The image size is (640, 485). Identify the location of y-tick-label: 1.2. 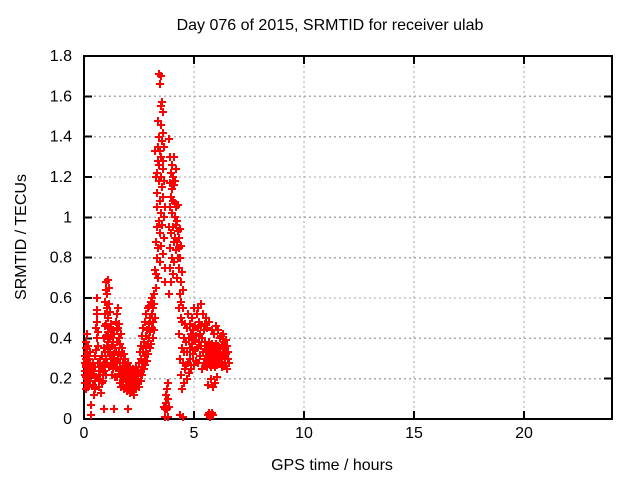
(61, 177).